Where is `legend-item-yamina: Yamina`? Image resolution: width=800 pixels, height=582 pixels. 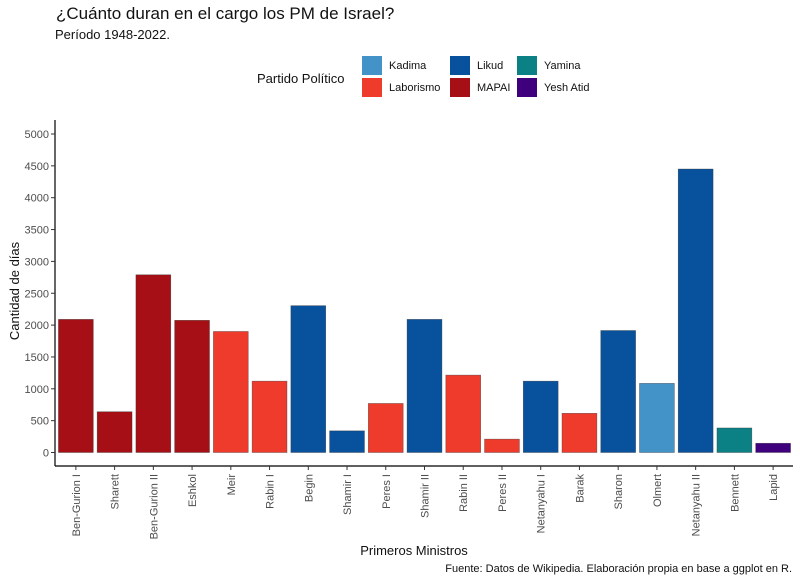
legend-item-yamina: Yamina is located at coordinates (548, 65).